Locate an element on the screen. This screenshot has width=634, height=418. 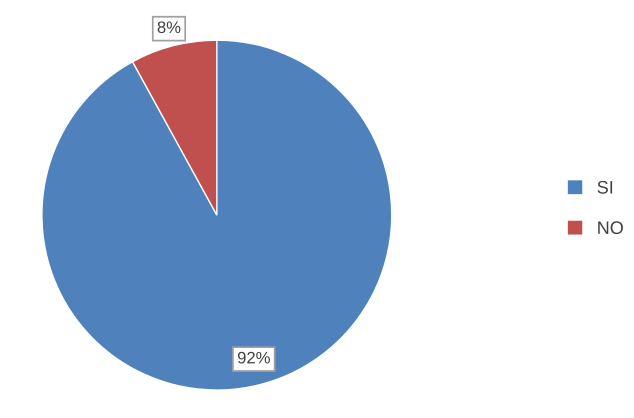
legend-label: SI is located at coordinates (605, 187).